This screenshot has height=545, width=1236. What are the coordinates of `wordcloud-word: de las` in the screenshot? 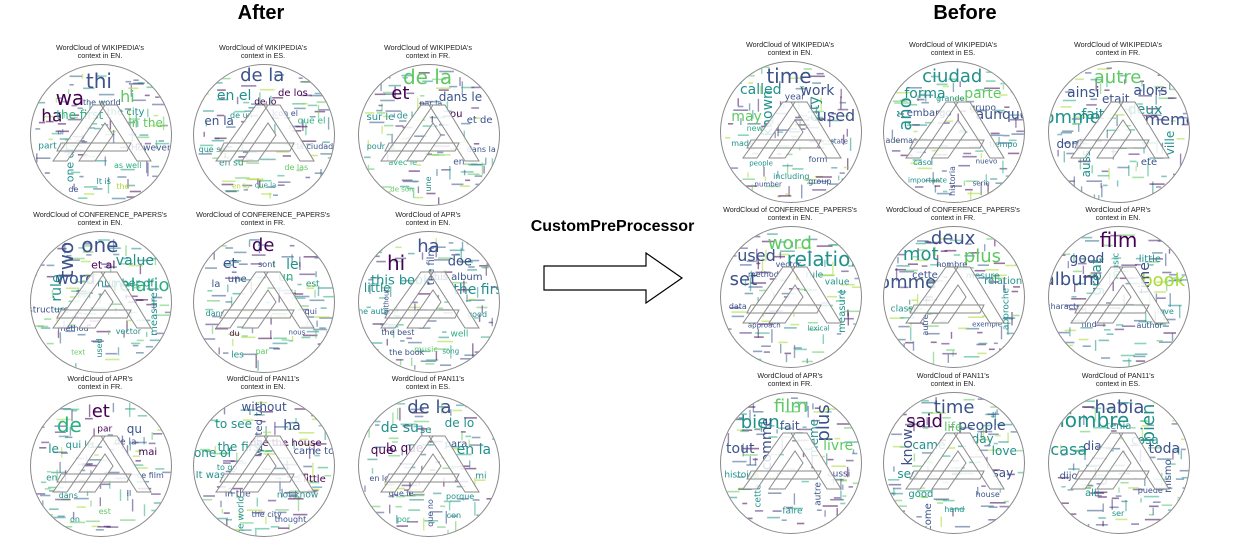 It's located at (296, 167).